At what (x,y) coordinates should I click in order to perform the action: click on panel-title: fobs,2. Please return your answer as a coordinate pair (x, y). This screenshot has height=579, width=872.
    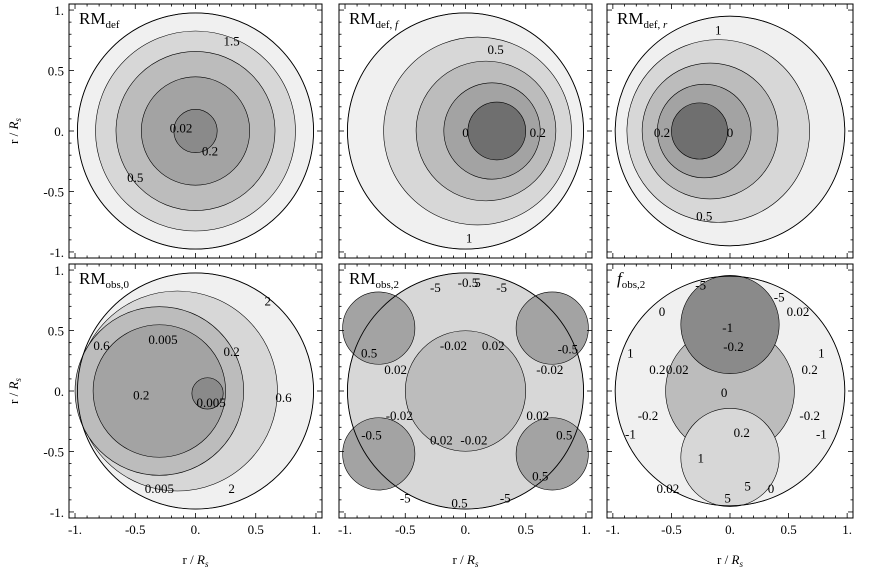
    Looking at the image, I should click on (631, 280).